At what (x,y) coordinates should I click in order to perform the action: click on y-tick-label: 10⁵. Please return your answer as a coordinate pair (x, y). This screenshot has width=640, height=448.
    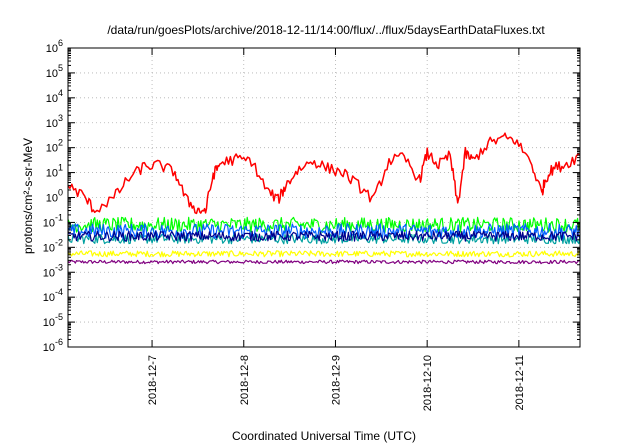
    Looking at the image, I should click on (54, 71).